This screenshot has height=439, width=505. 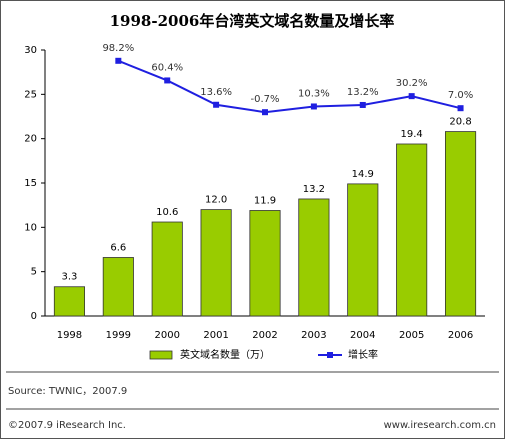 What do you see at coordinates (215, 335) in the screenshot?
I see `x-tick-label: 2001` at bounding box center [215, 335].